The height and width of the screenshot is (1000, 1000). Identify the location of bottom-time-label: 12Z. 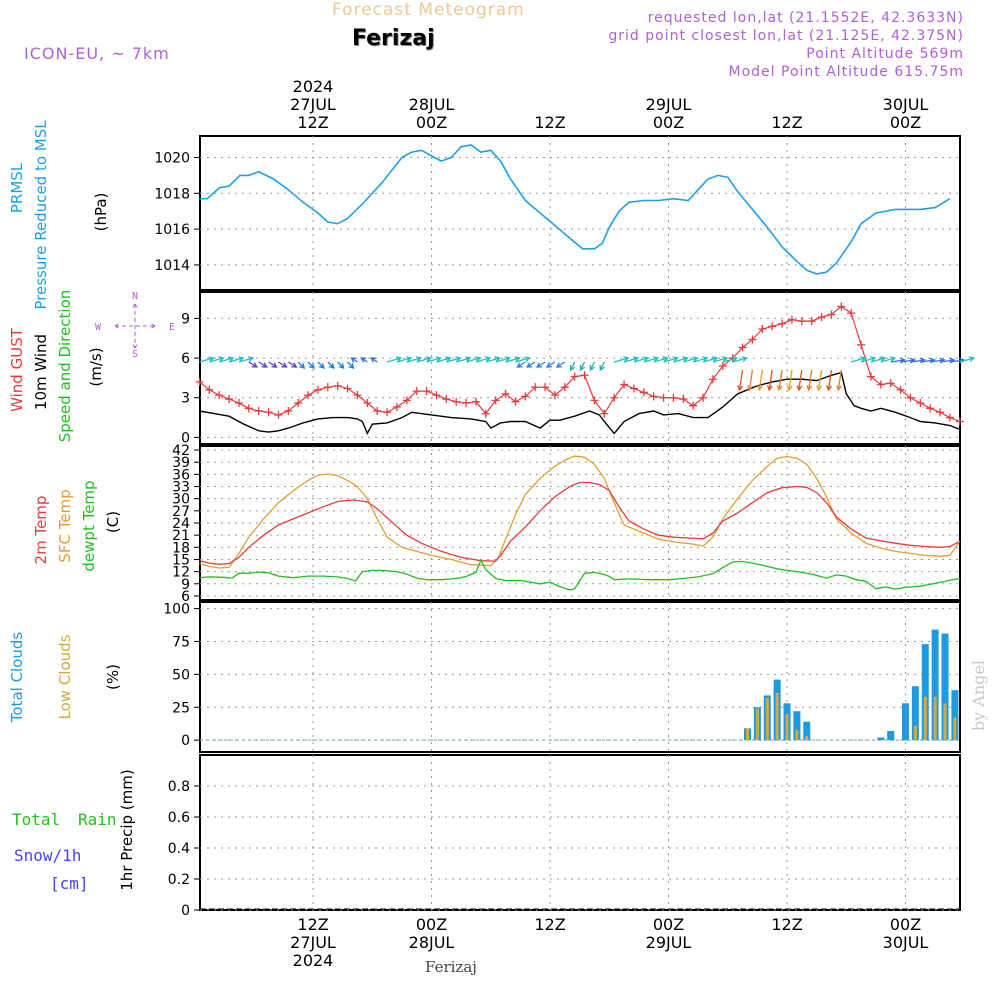
(786, 924).